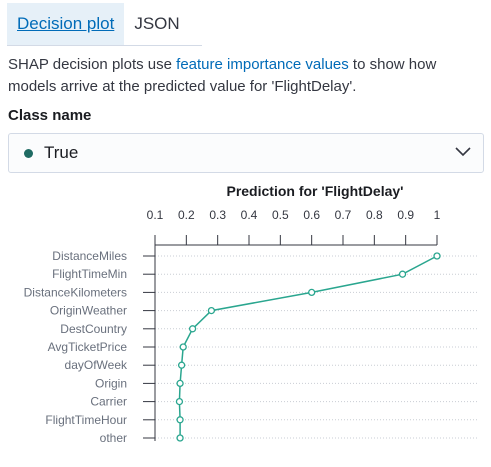 The height and width of the screenshot is (467, 491). I want to click on y-tick-label: Carrier, so click(108, 402).